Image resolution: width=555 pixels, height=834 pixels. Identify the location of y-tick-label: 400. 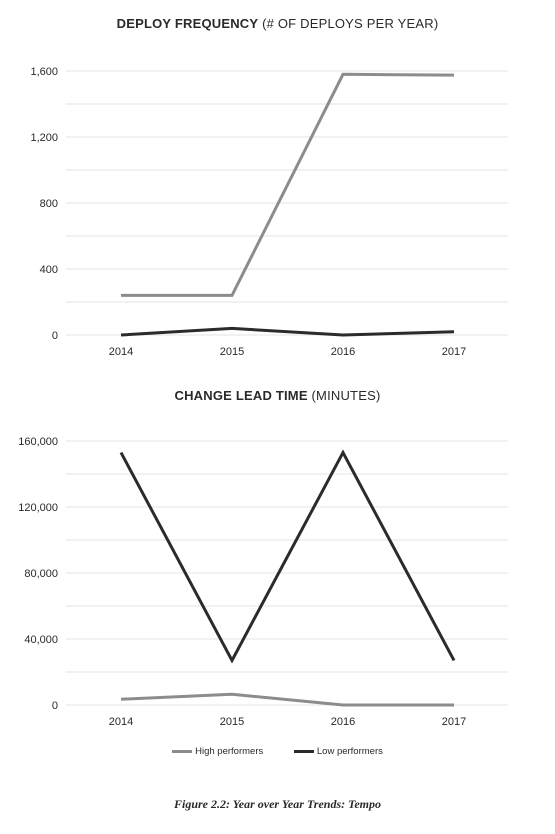
(49, 270).